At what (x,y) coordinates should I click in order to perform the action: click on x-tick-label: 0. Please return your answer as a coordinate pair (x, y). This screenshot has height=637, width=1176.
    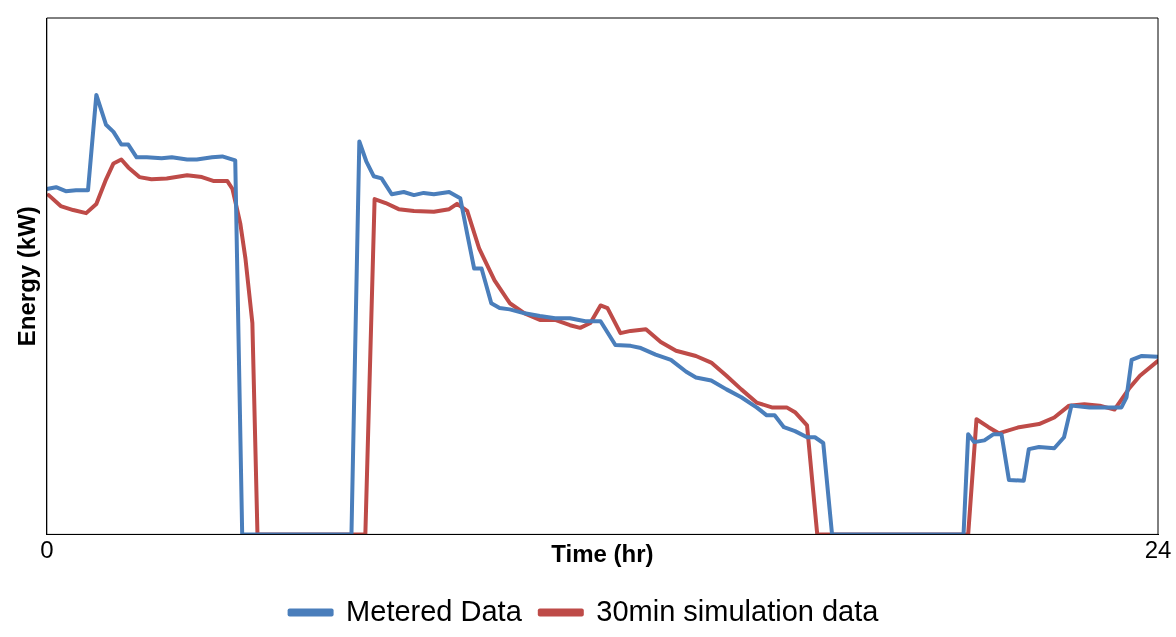
    Looking at the image, I should click on (47, 550).